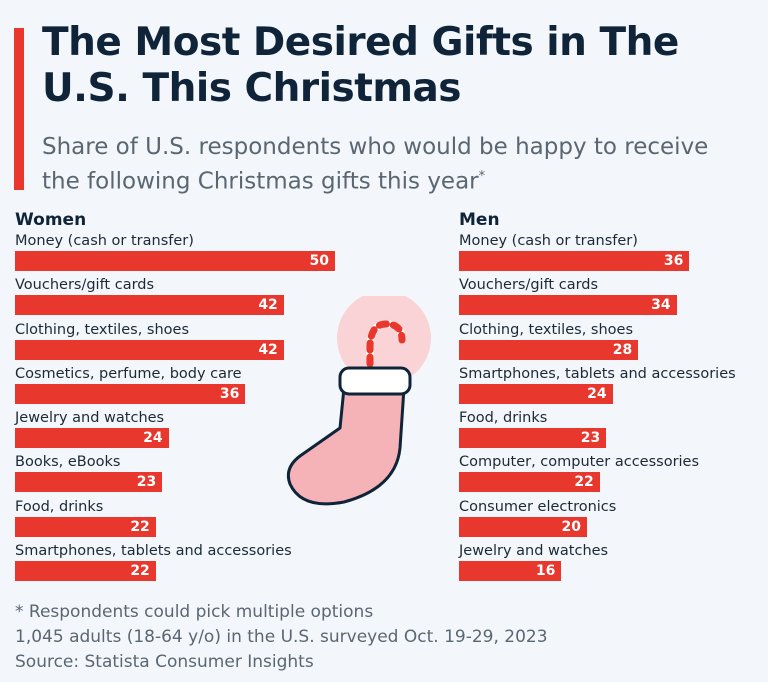 The image size is (768, 682). Describe the element at coordinates (622, 349) in the screenshot. I see `men-bar-value-label: 28` at that location.